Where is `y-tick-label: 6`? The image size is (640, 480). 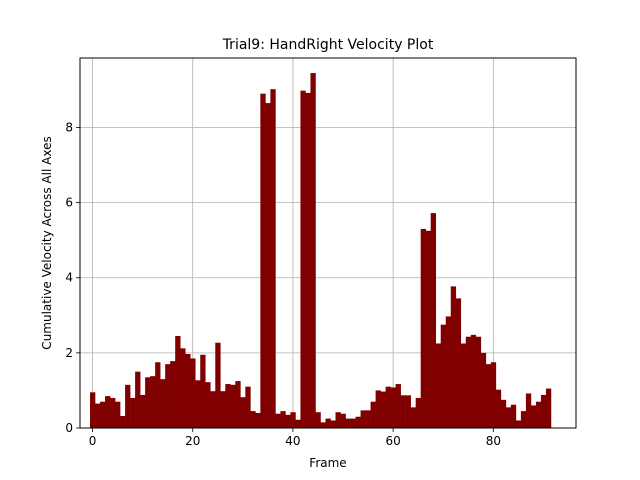 y-tick-label: 6 is located at coordinates (69, 203).